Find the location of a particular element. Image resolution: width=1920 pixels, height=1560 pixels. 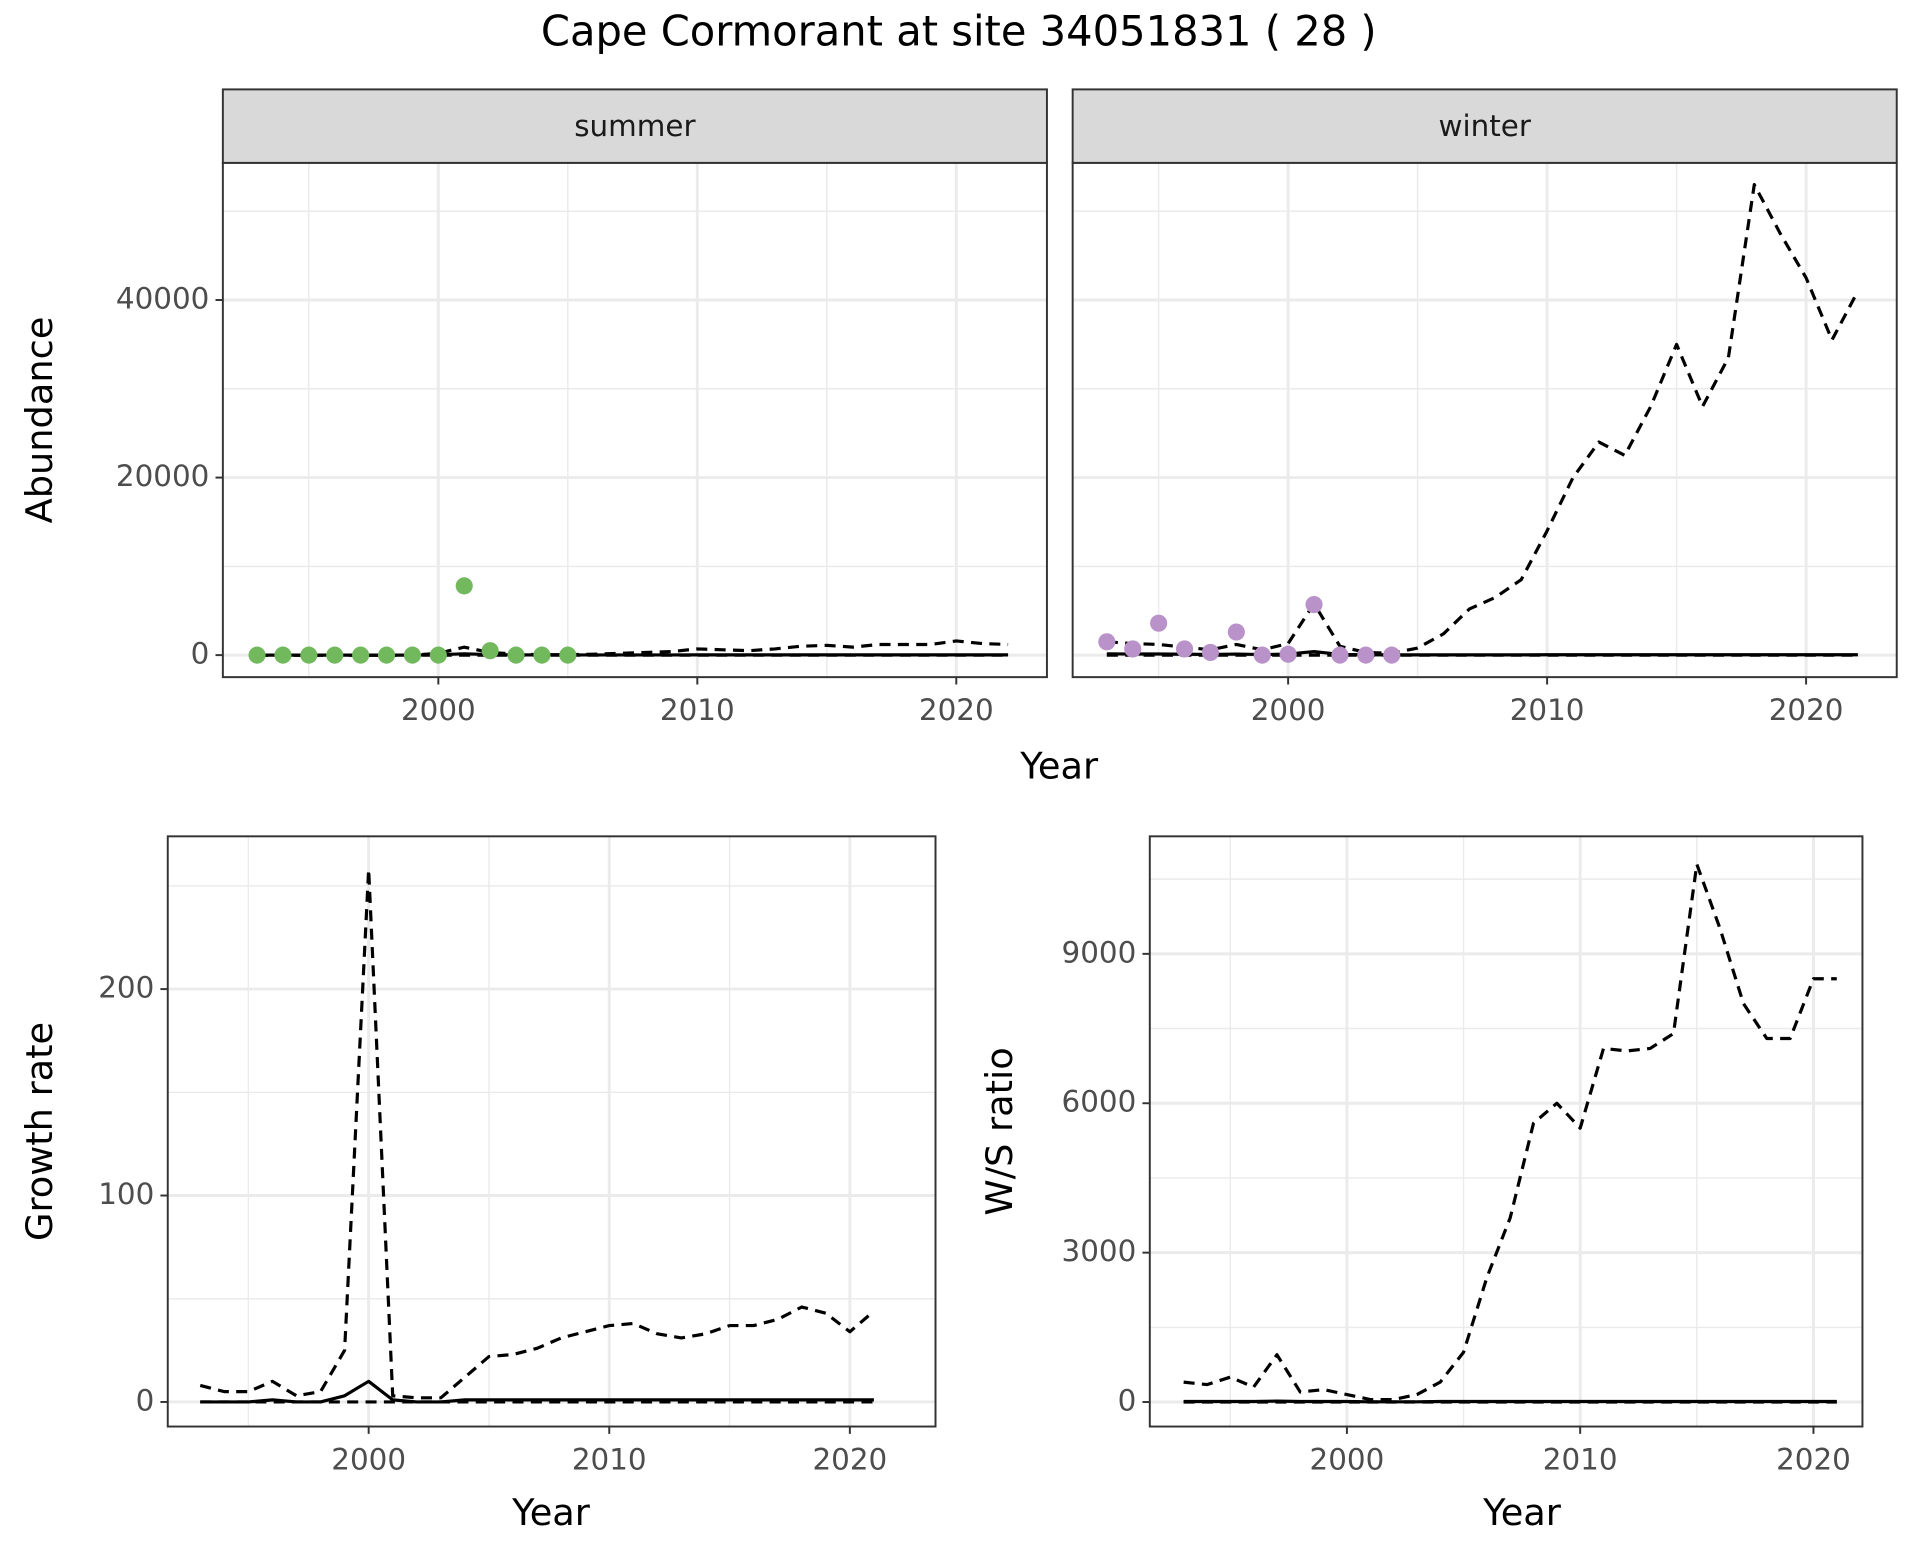

y-tick-label: 9000 is located at coordinates (1099, 952).